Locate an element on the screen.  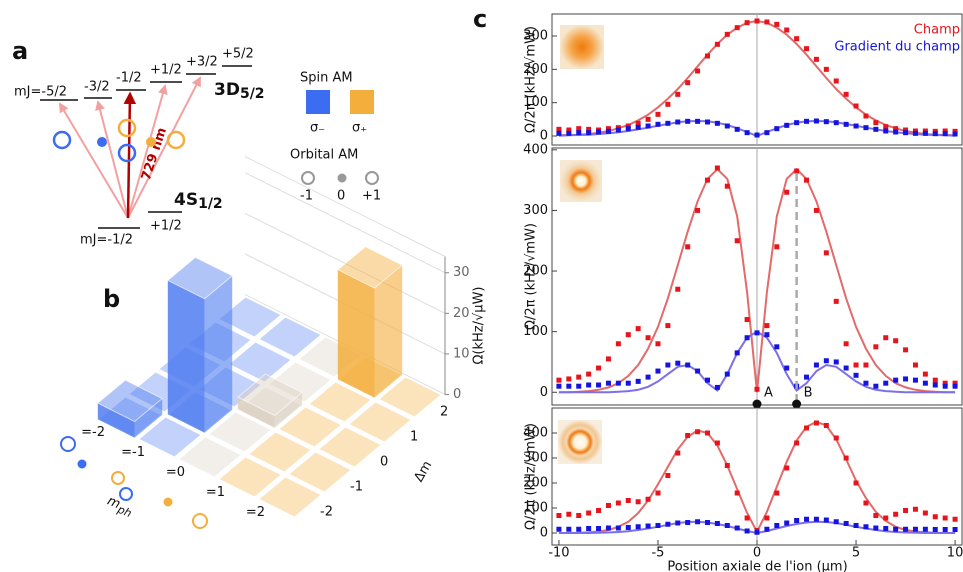
level-label: mJ=-1/2 is located at coordinates (106, 240).